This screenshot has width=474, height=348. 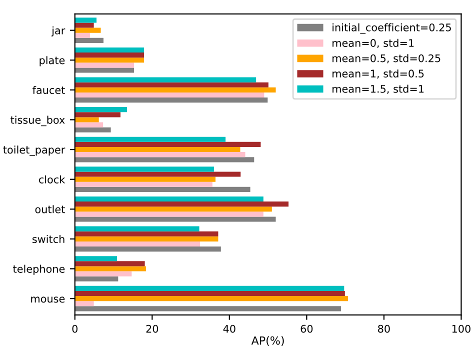 I want to click on legend-label: initial_coefficient=0.25, so click(x=391, y=28).